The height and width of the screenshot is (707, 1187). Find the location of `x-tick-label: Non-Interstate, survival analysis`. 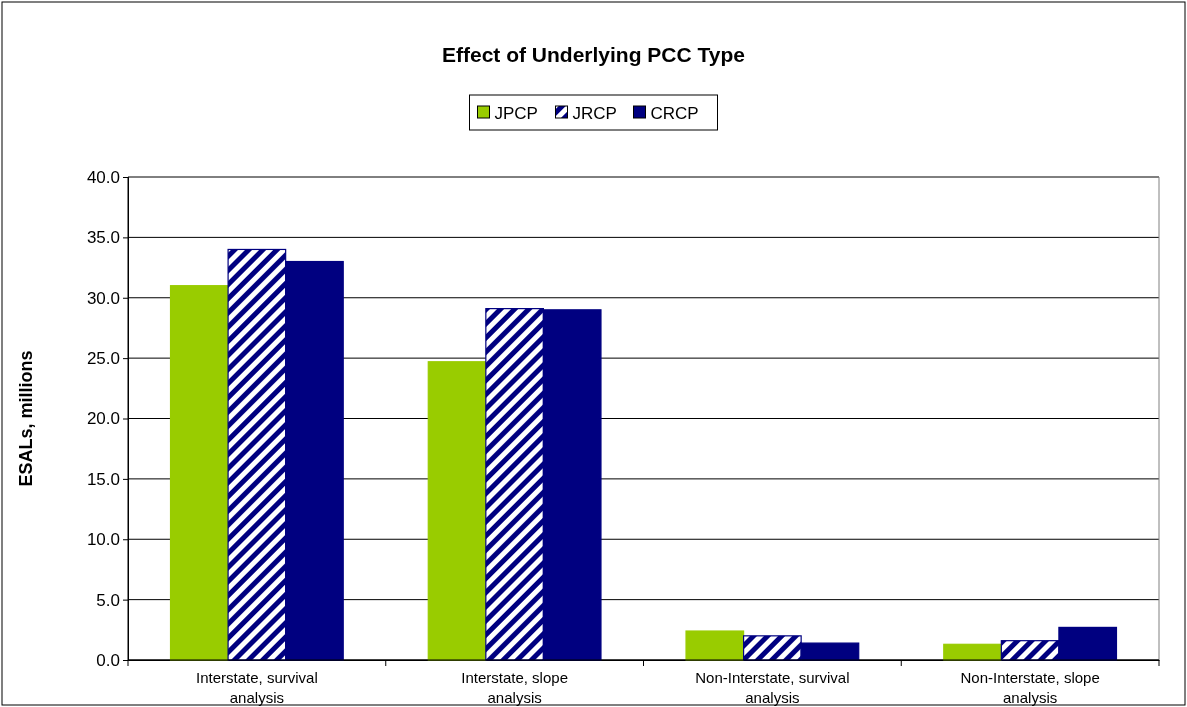

x-tick-label: Non-Interstate, survival analysis is located at coordinates (772, 687).